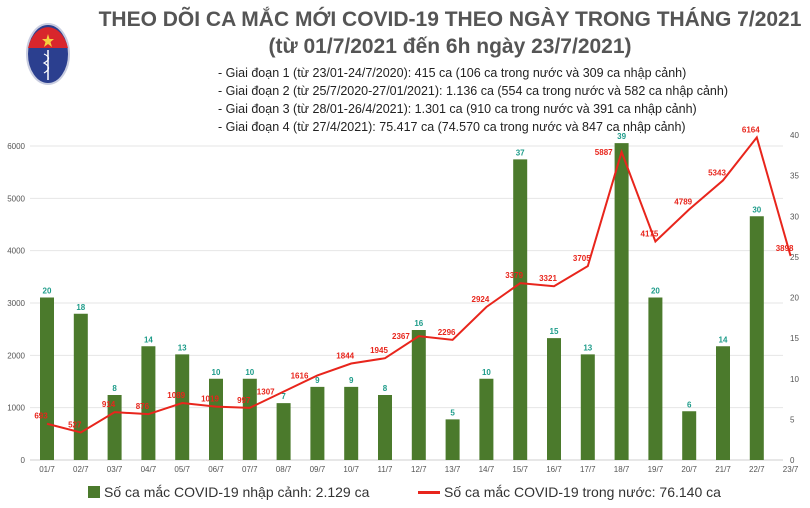 This screenshot has height=508, width=810. Describe the element at coordinates (284, 469) in the screenshot. I see `x-axis-tick: 08/7` at that location.